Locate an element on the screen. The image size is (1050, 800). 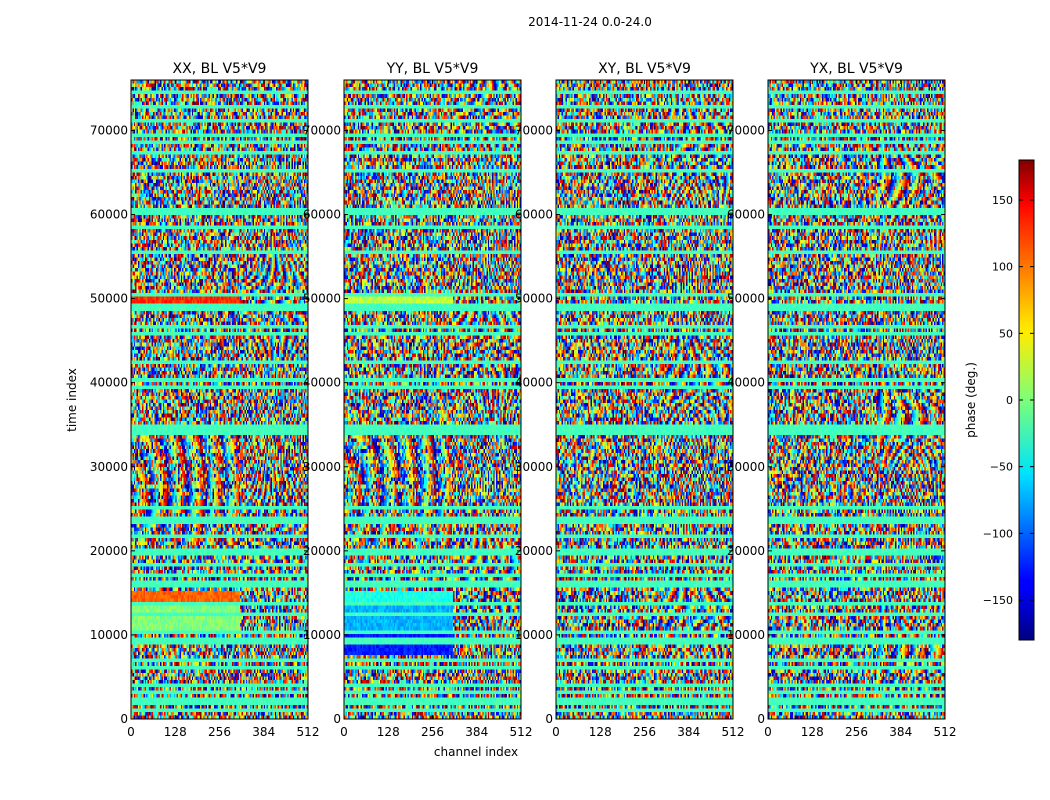
colorbar: 150 100 50 0 −50 −100 −150 phase (deg.) is located at coordinates (999, 400).